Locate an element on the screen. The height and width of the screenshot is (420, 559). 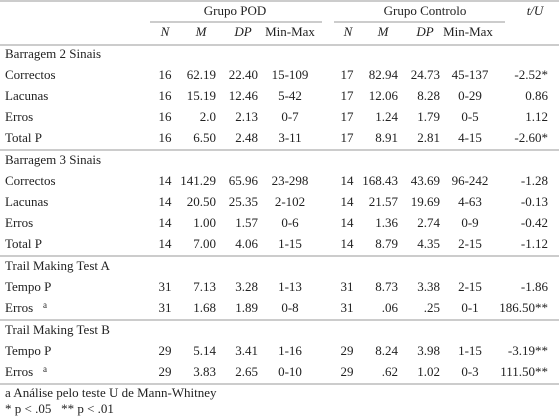
cell: 0.86 is located at coordinates (536, 95).